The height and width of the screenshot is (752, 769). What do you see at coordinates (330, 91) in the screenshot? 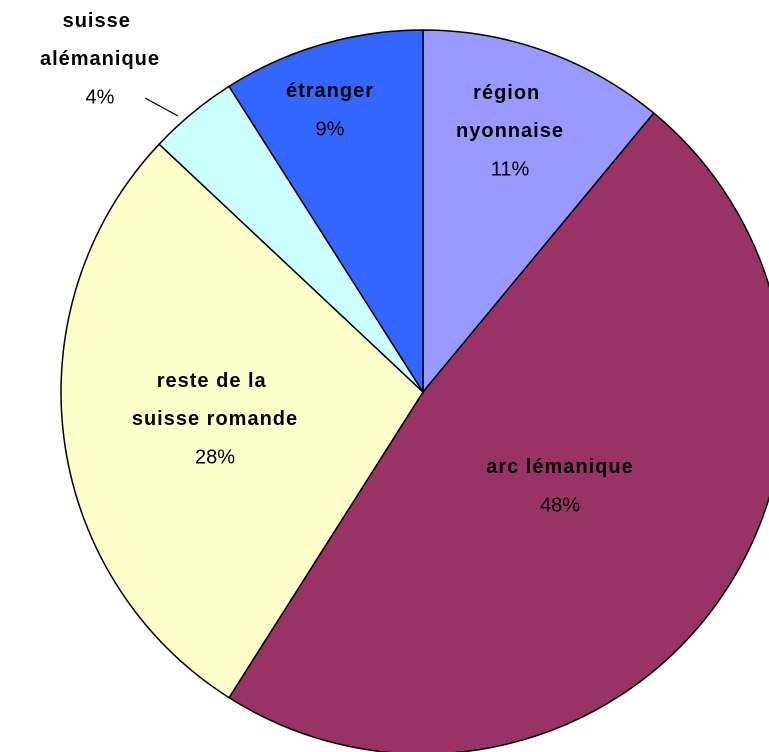
I see `slice-label: étranger` at bounding box center [330, 91].